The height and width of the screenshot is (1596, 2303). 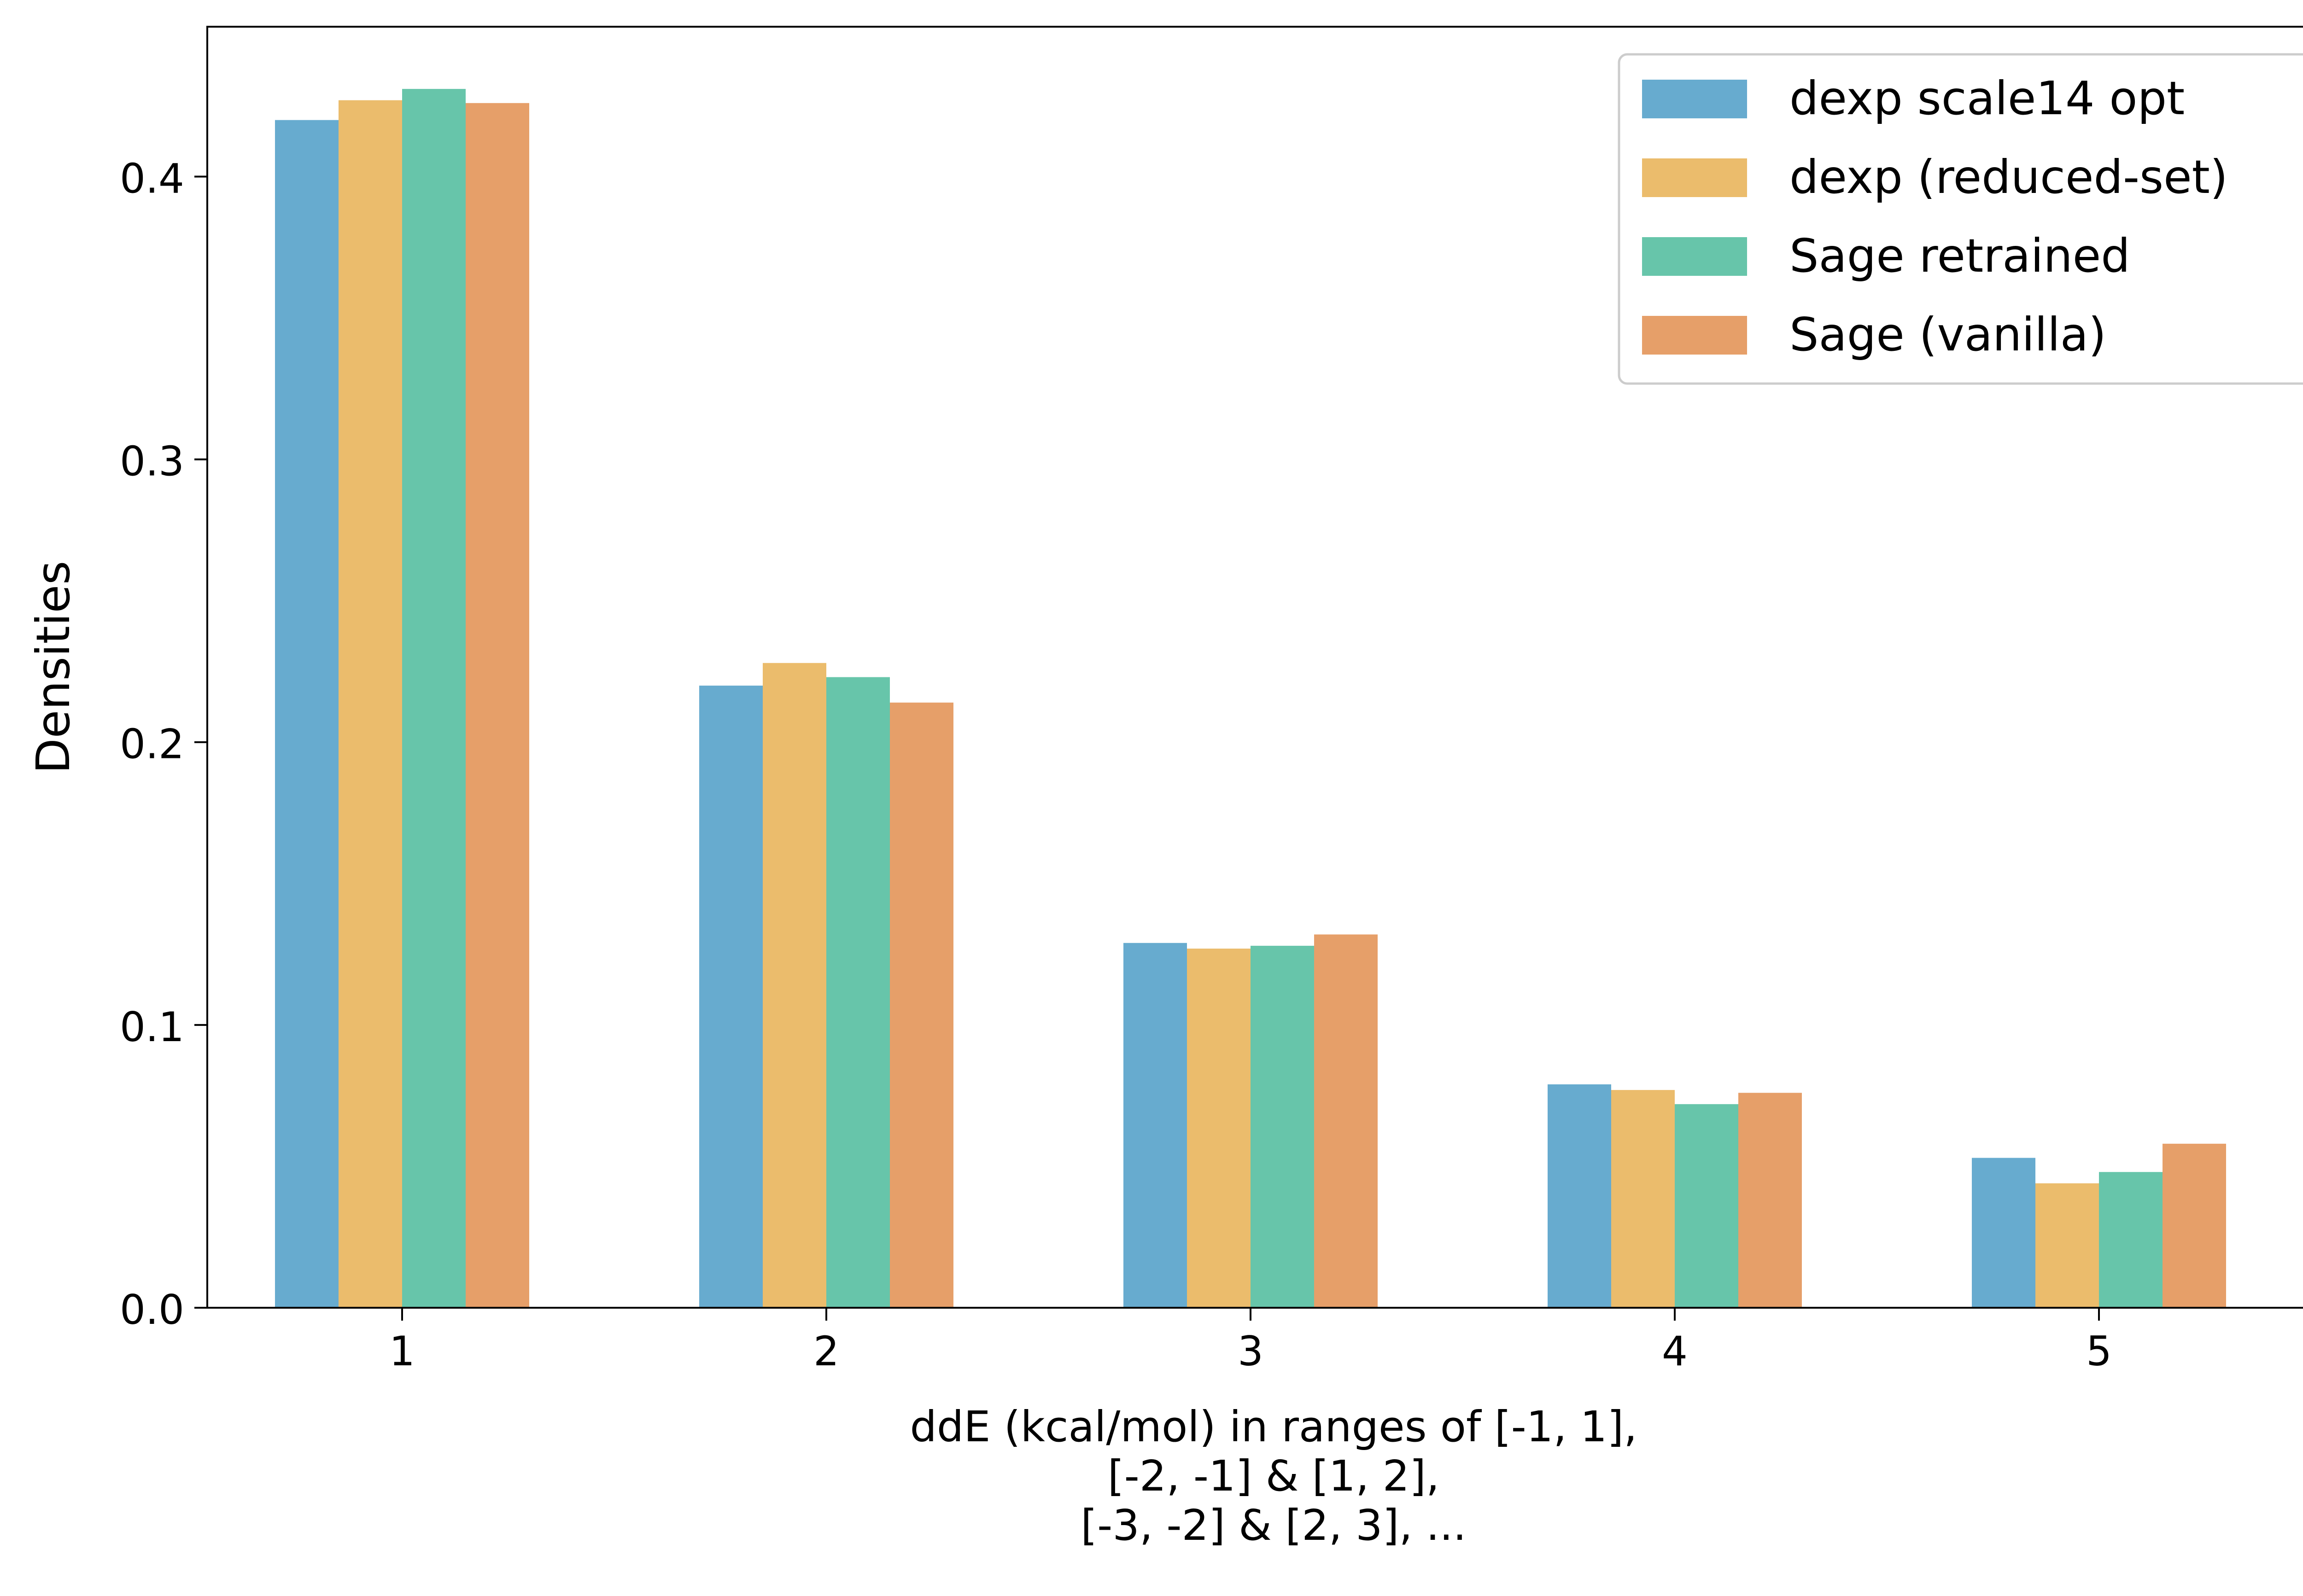 I want to click on x-axis-label-line: ddE (kcal/mol) in ranges of [-1, 1],, so click(x=1273, y=1427).